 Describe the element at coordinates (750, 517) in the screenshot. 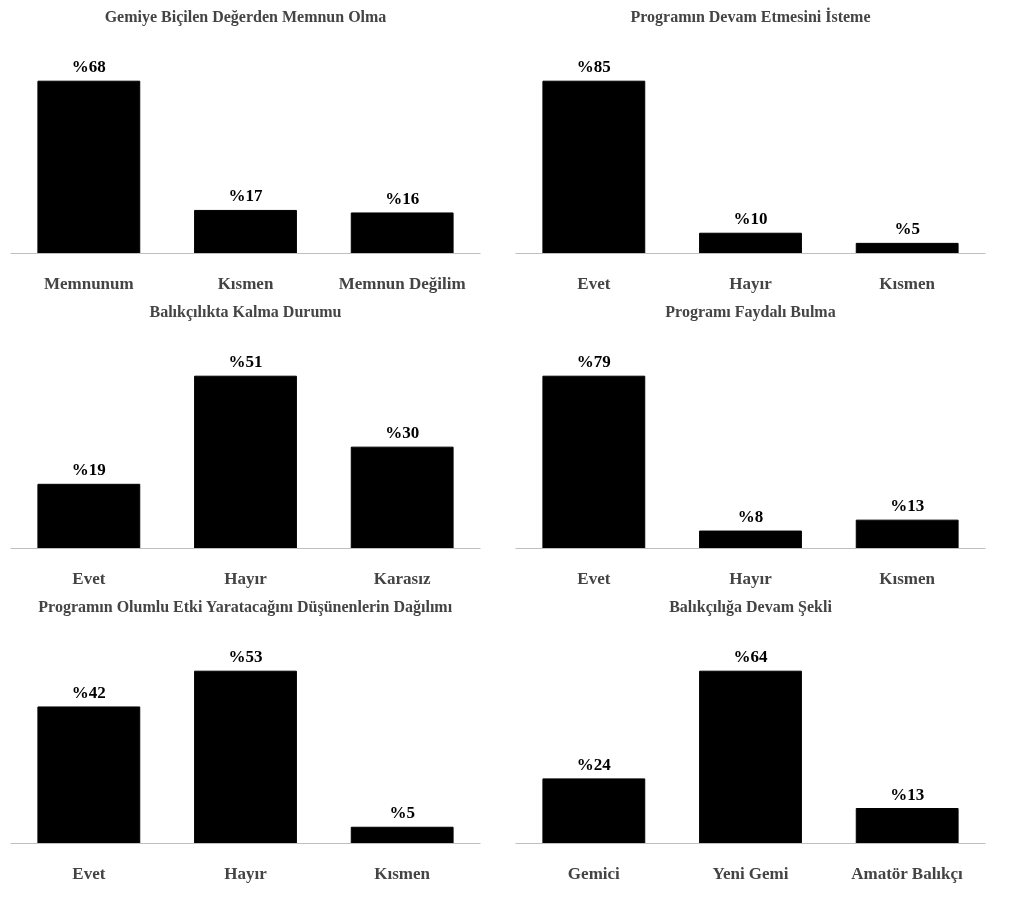

I see `data-label: %8` at that location.